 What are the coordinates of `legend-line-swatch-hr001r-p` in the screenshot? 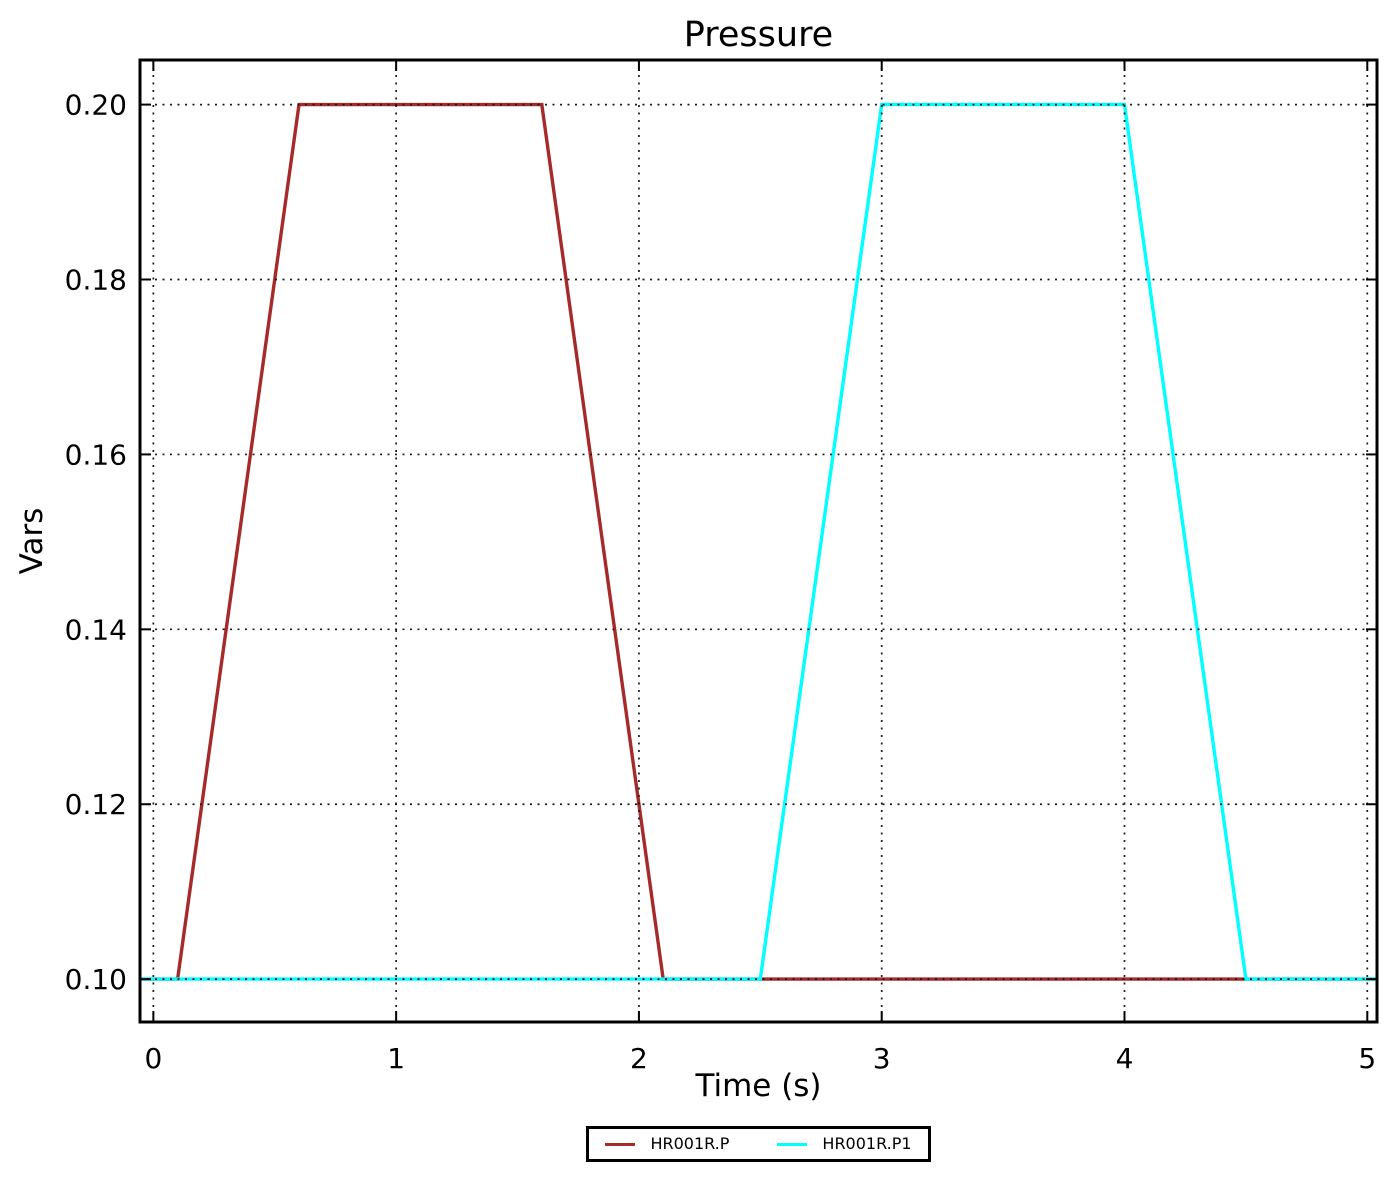 It's located at (620, 1144).